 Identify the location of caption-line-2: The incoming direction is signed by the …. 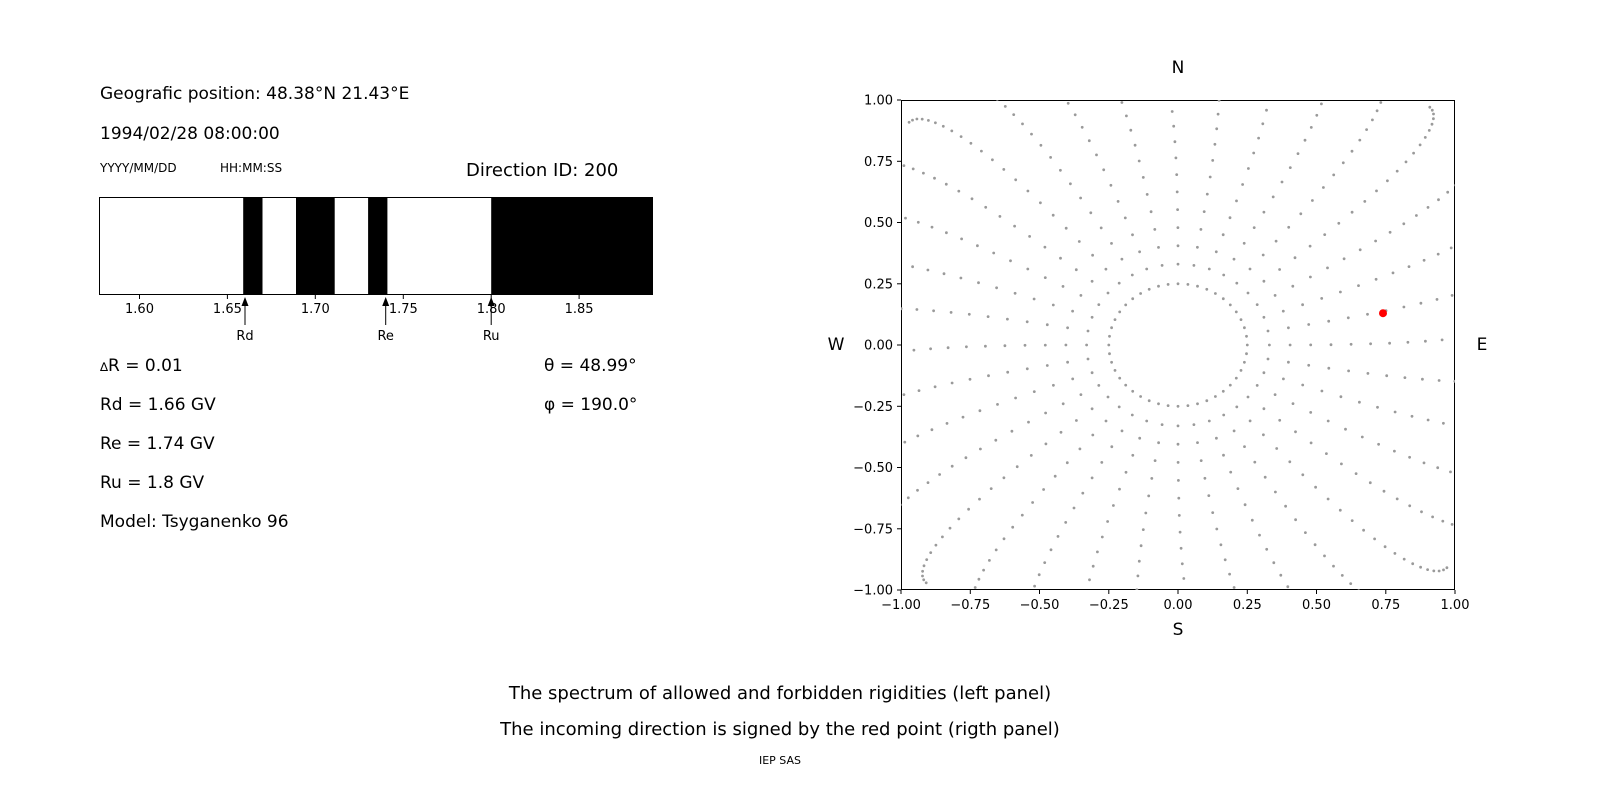
(780, 729).